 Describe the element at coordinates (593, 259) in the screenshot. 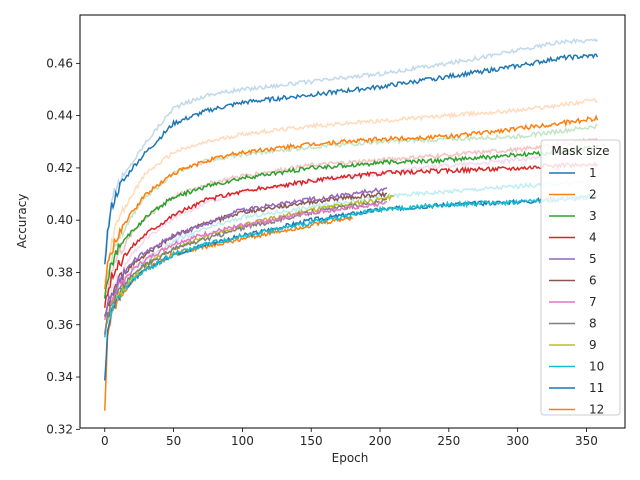

I see `legend-label-5: 5` at that location.